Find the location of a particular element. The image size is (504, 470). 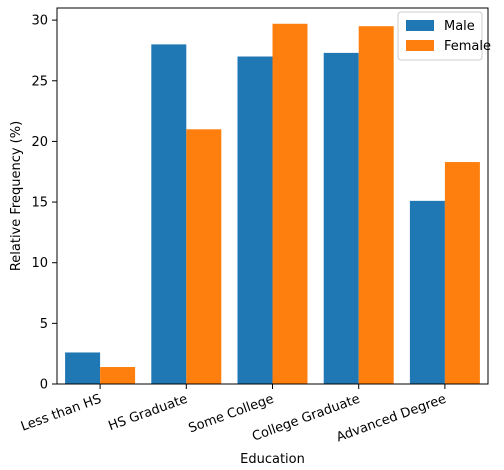

y-tick-label: 5 is located at coordinates (44, 324).